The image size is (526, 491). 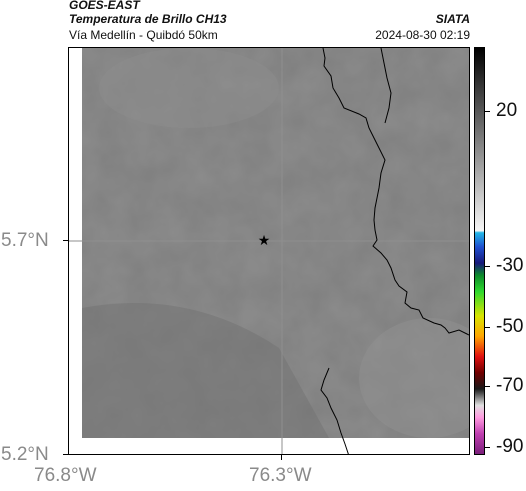 I want to click on imagery-dark-zone, so click(x=205, y=370).